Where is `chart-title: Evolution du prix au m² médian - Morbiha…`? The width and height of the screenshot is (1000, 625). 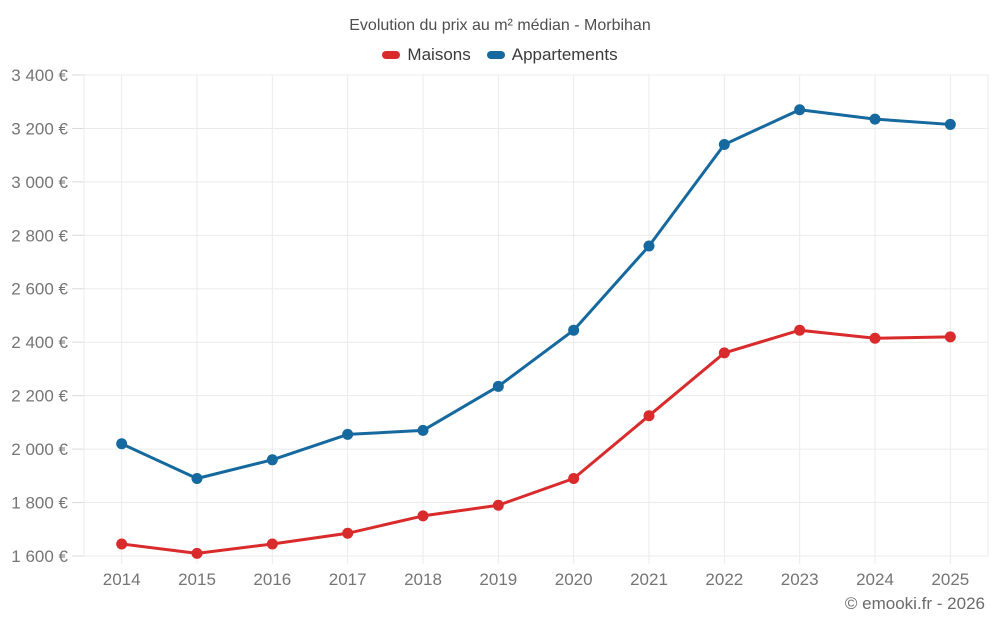
chart-title: Evolution du prix au m² médian - Morbiha… is located at coordinates (500, 25).